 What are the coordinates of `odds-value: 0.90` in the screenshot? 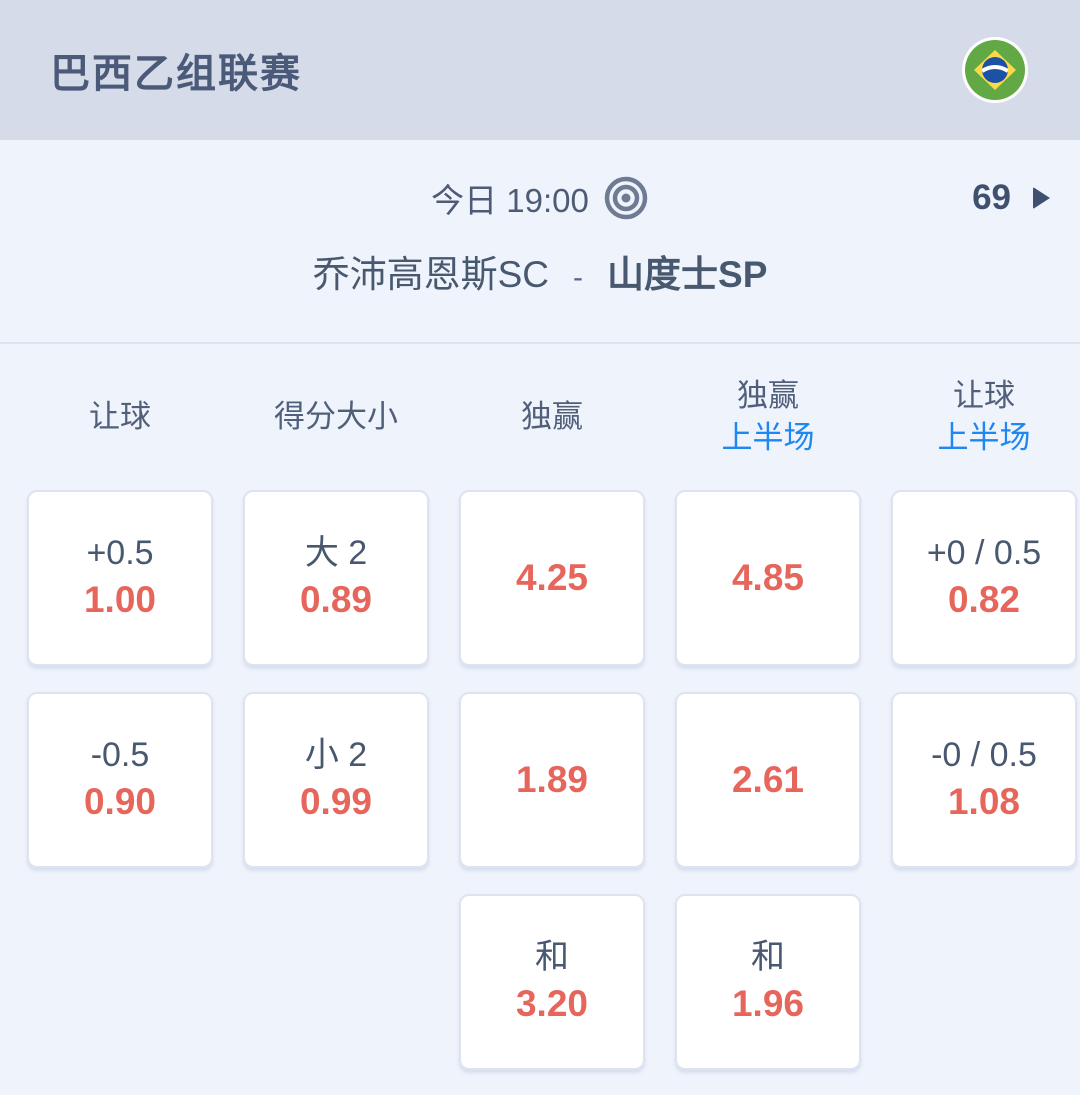 It's located at (119, 802).